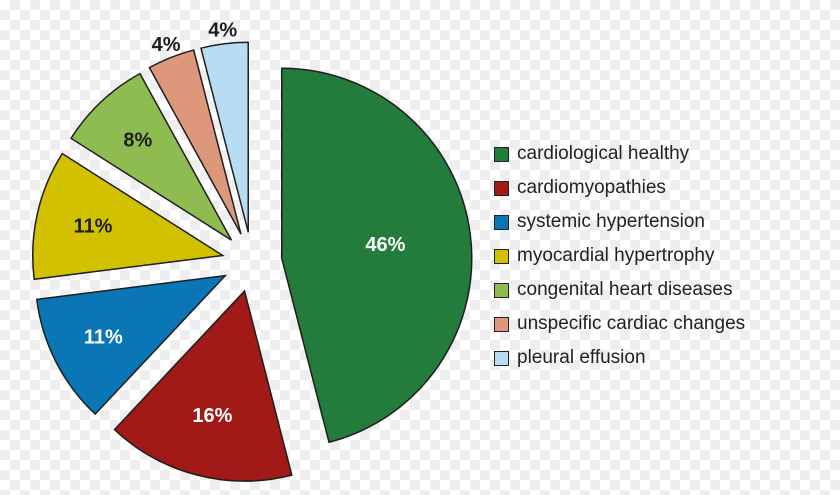  What do you see at coordinates (103, 338) in the screenshot?
I see `slice-label-3: 11%` at bounding box center [103, 338].